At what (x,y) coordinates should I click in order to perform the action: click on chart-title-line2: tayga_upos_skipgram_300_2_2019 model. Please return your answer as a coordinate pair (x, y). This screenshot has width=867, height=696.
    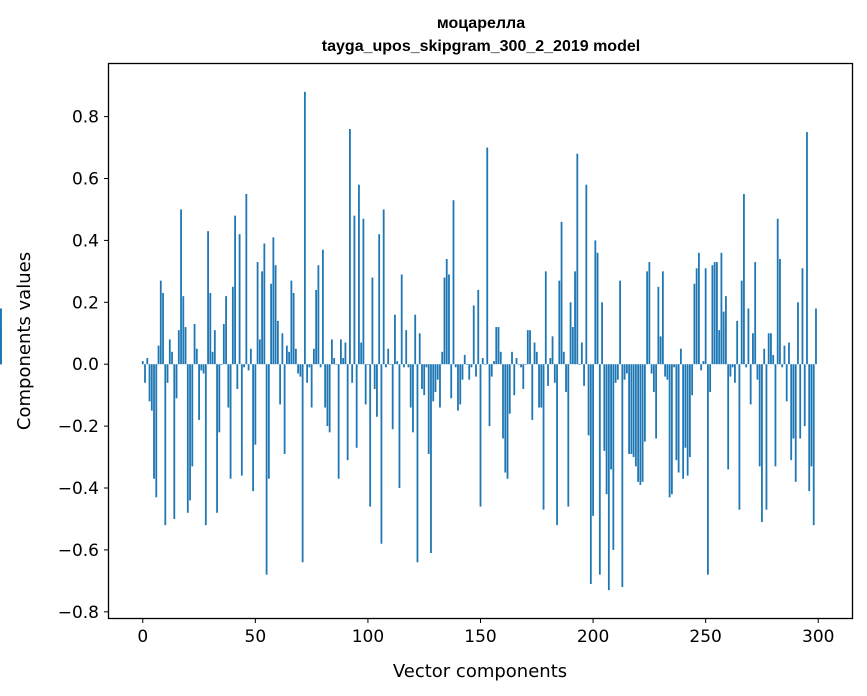
    Looking at the image, I should click on (481, 46).